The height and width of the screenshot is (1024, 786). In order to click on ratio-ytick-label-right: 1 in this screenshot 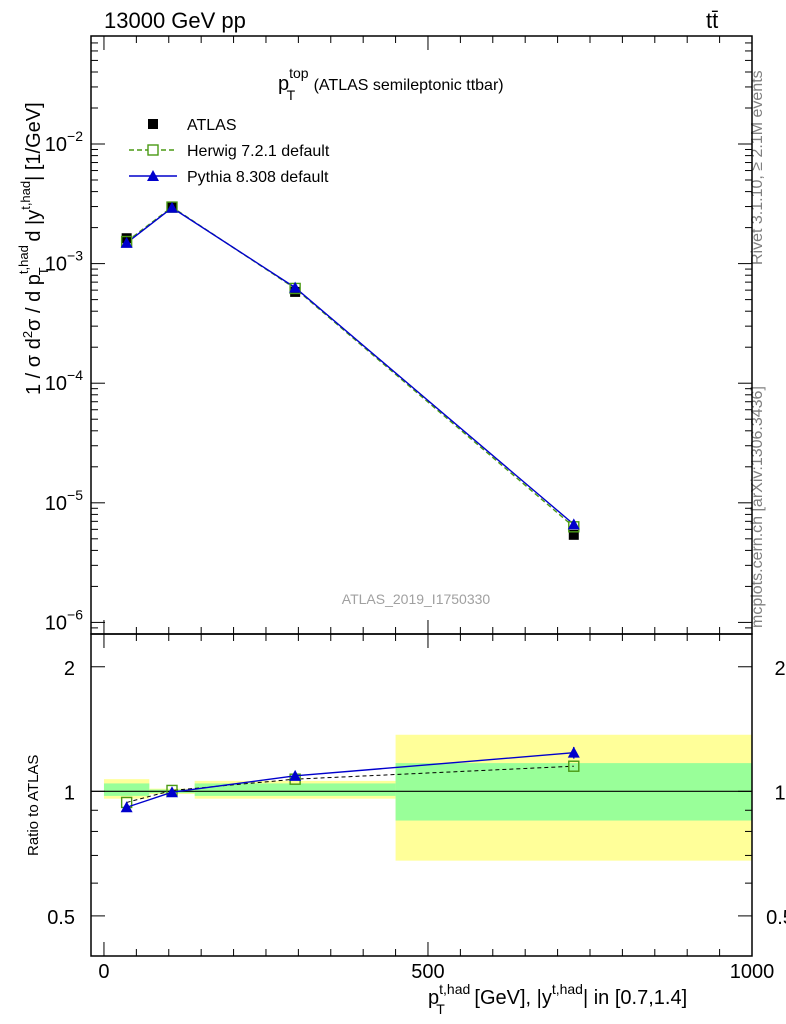, I will do `click(779, 793)`.